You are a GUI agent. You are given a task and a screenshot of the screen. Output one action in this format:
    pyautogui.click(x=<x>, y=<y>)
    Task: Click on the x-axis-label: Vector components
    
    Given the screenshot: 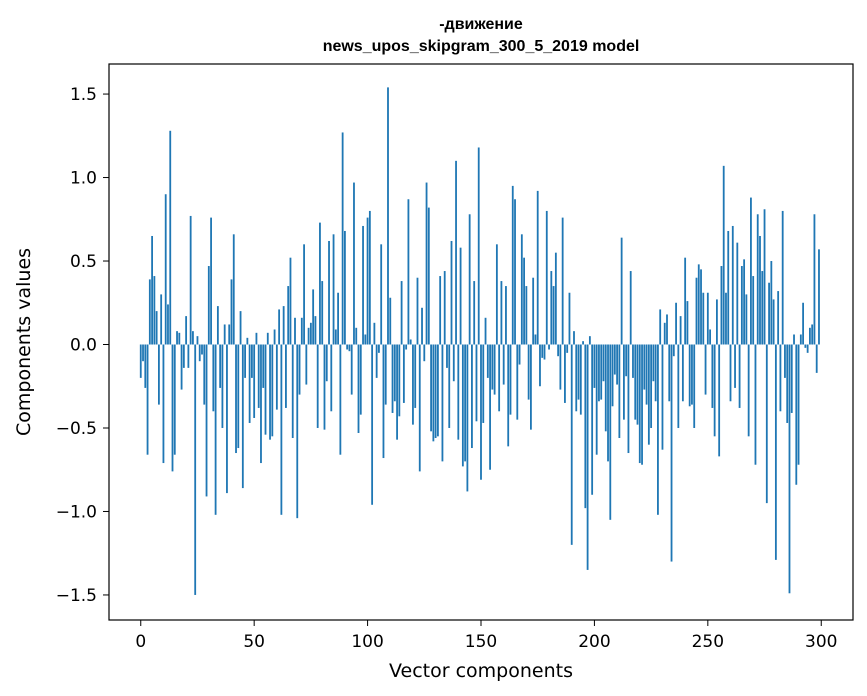 What is the action you would take?
    pyautogui.click(x=481, y=671)
    